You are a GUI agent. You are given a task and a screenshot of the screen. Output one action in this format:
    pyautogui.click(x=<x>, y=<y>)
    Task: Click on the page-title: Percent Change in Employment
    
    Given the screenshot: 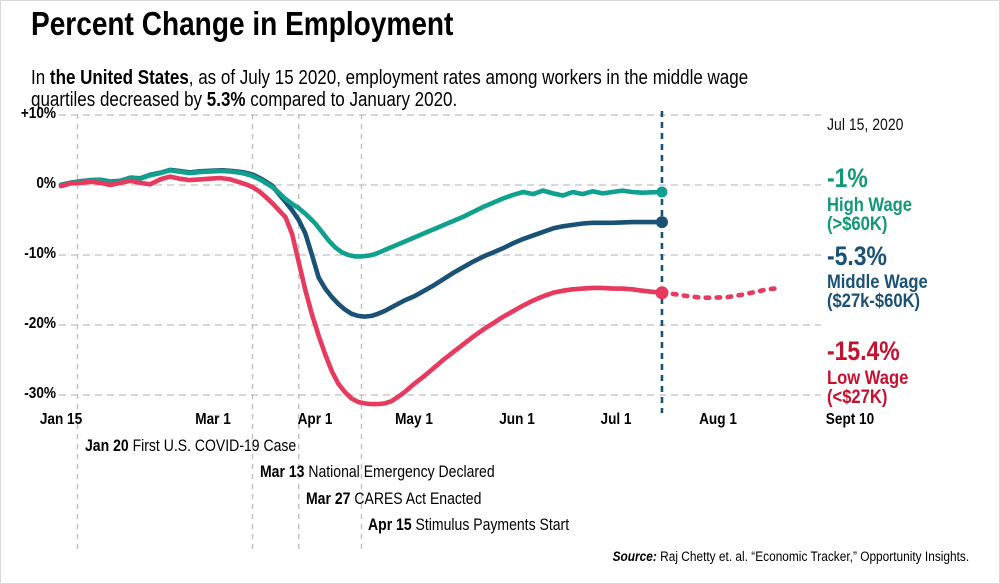 What is the action you would take?
    pyautogui.click(x=242, y=23)
    